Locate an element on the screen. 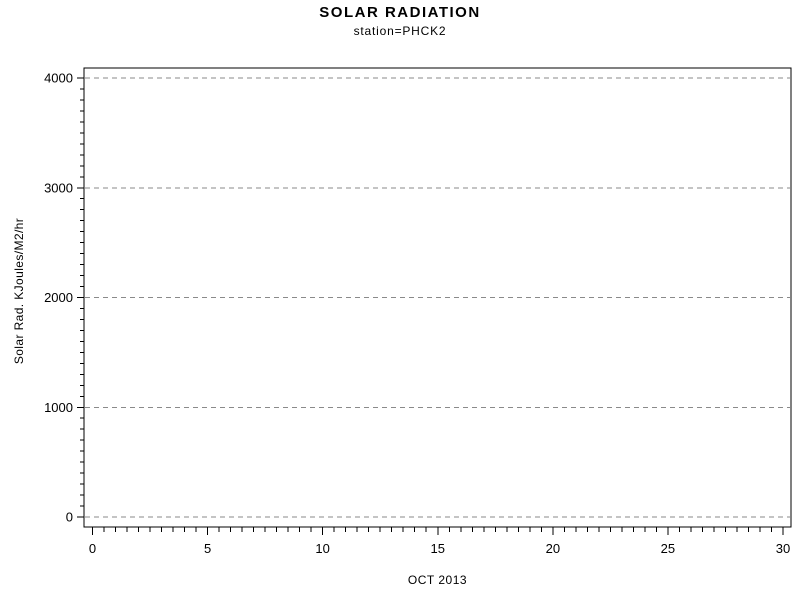 This screenshot has height=600, width=800. y-tick-label: 2000 is located at coordinates (58, 297).